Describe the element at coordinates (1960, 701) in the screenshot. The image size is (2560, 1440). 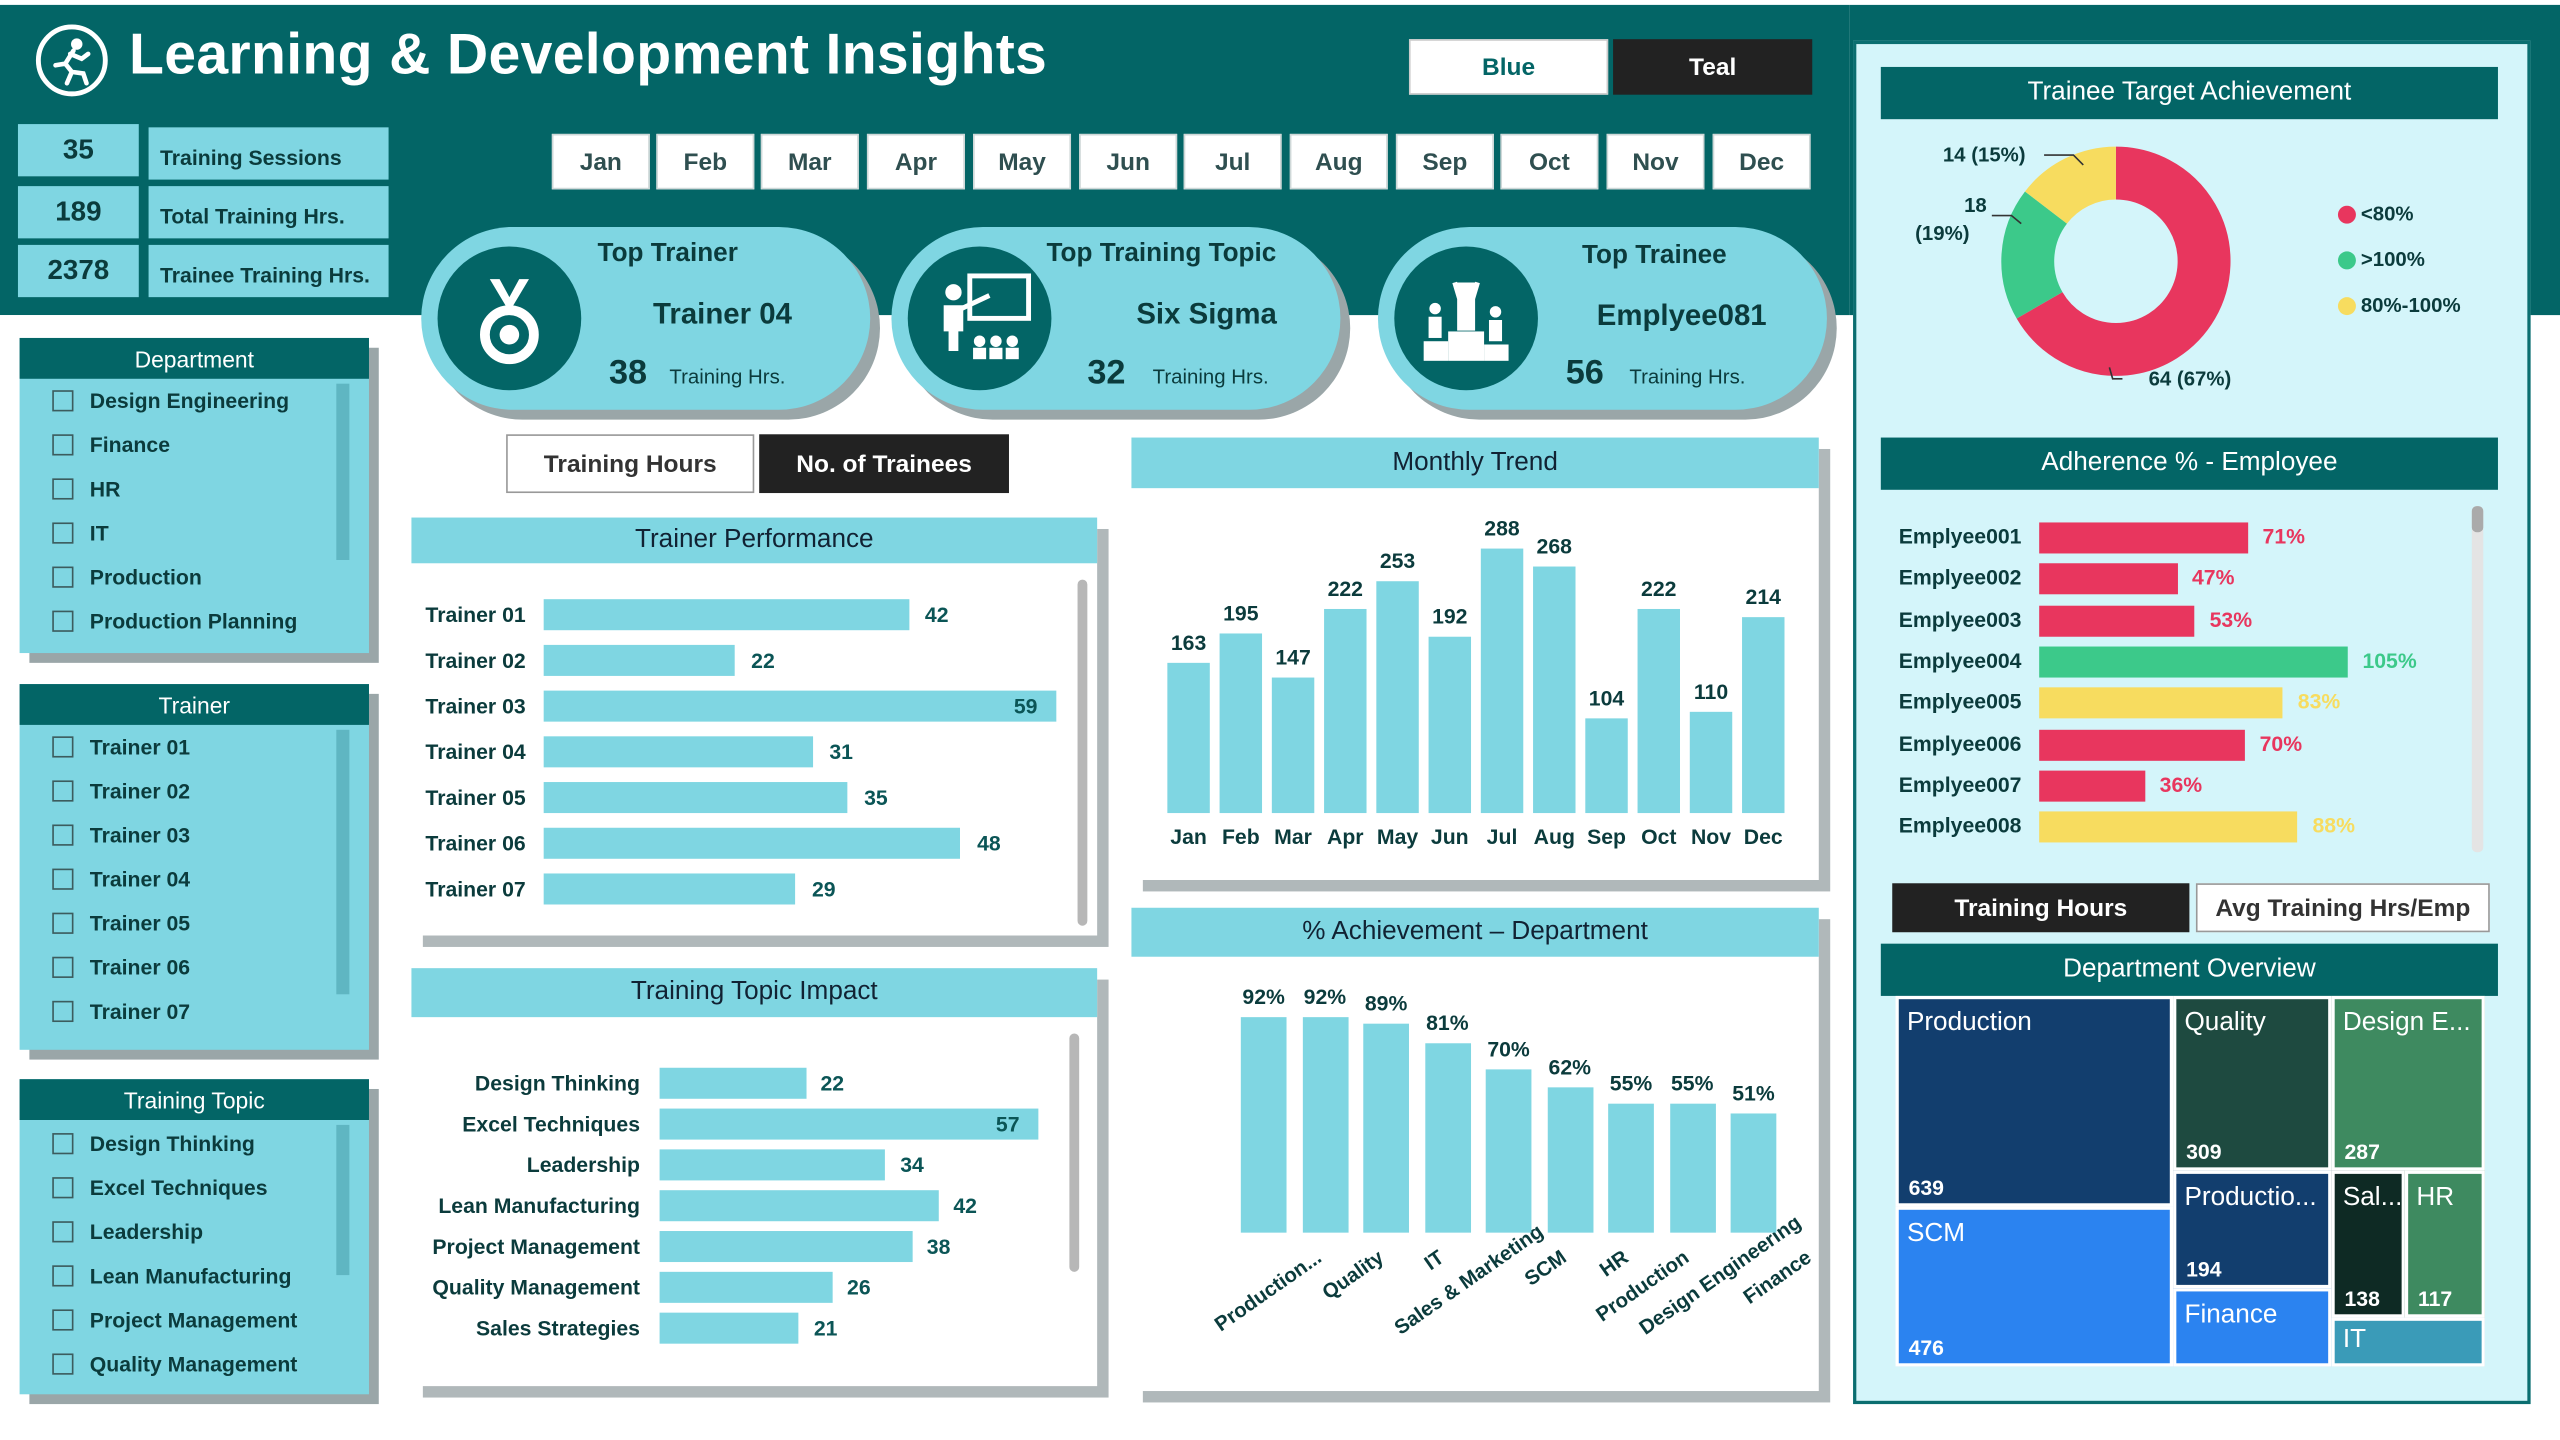
I see `adherence-employee-label: Emplyee005` at that location.